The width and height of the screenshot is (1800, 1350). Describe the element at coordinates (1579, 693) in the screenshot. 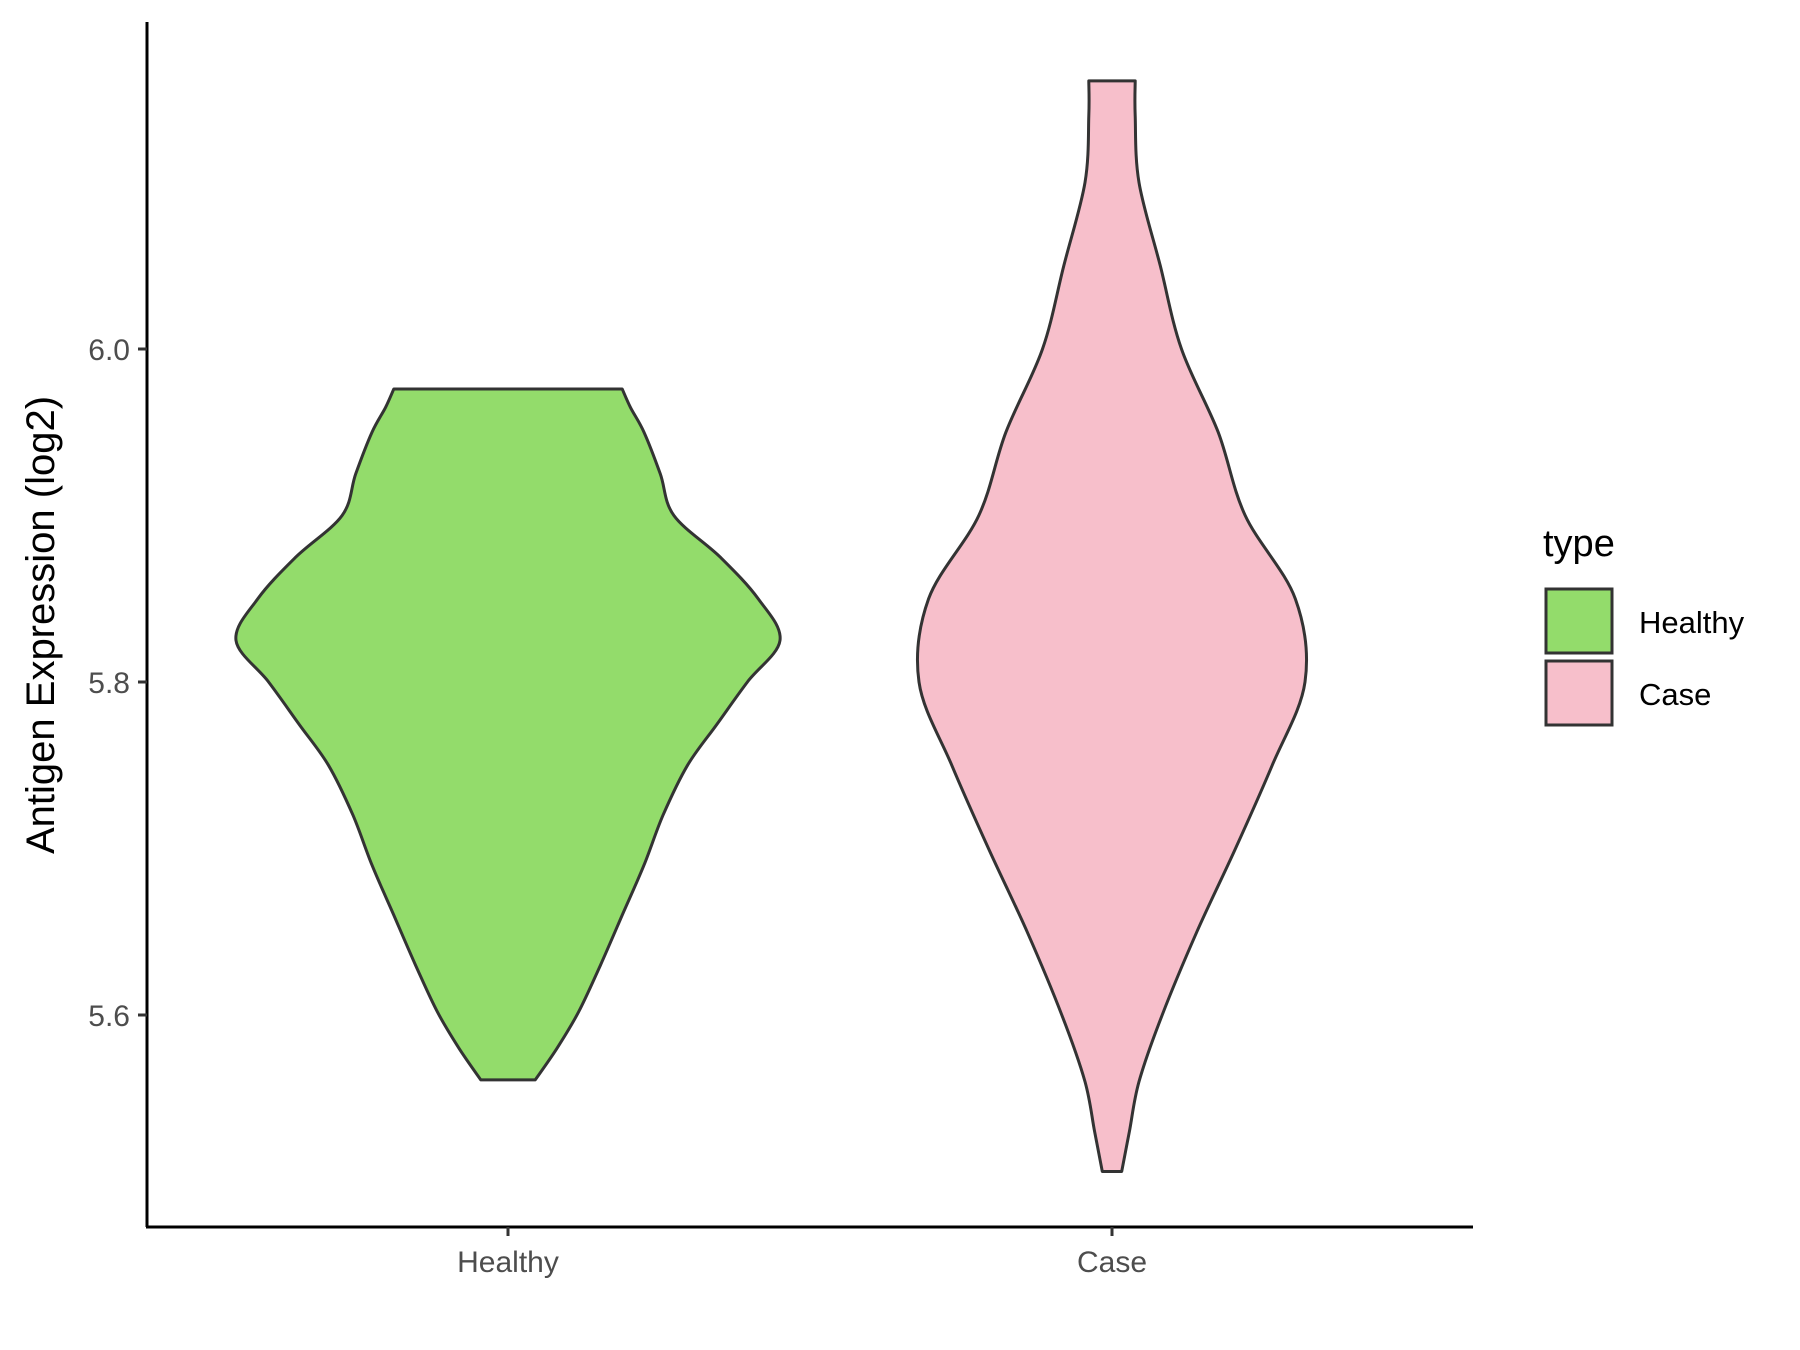

I see `legend-key-case` at that location.